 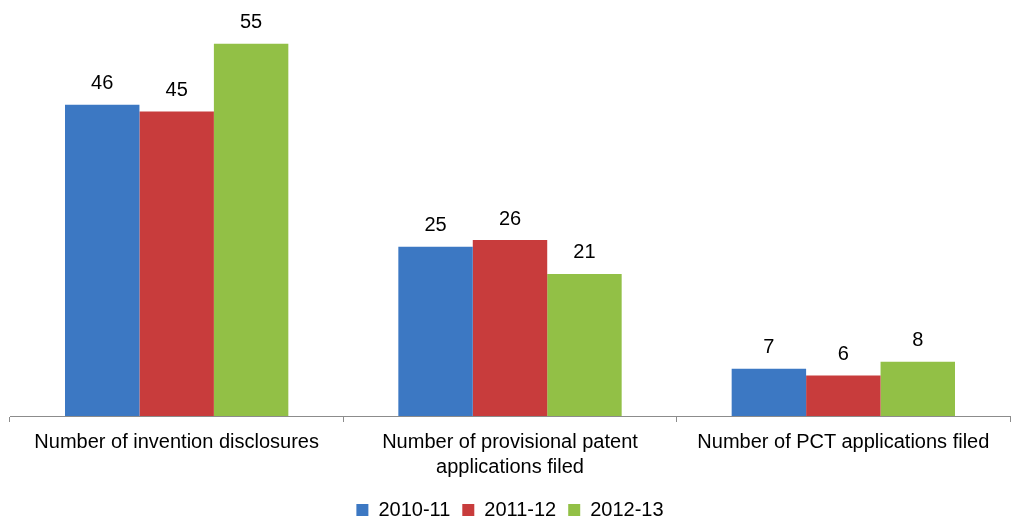 What do you see at coordinates (843, 441) in the screenshot?
I see `x-tick-label: Number of PCT applications filed` at bounding box center [843, 441].